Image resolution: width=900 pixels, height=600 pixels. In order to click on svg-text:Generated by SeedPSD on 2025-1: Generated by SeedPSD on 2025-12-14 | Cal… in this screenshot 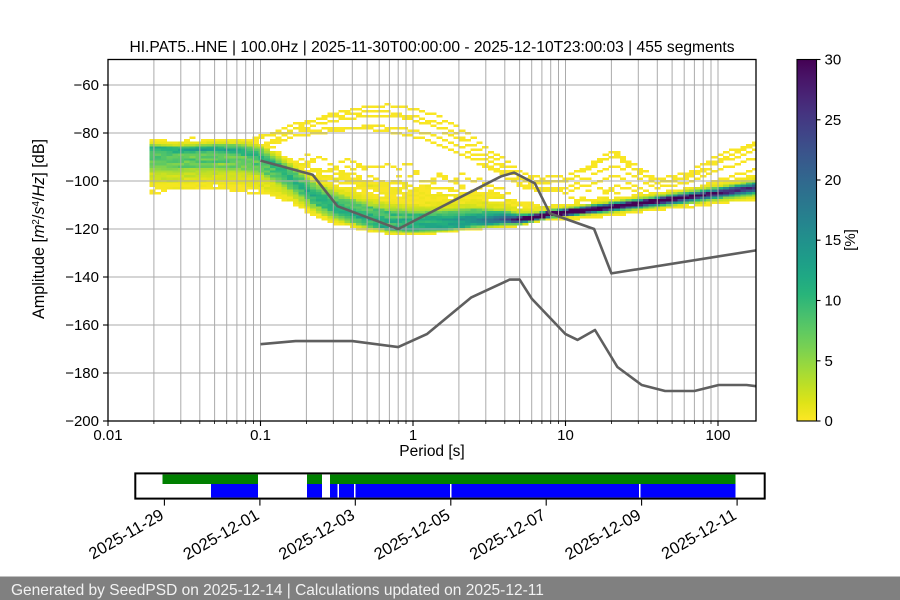, I will do `click(277, 590)`.